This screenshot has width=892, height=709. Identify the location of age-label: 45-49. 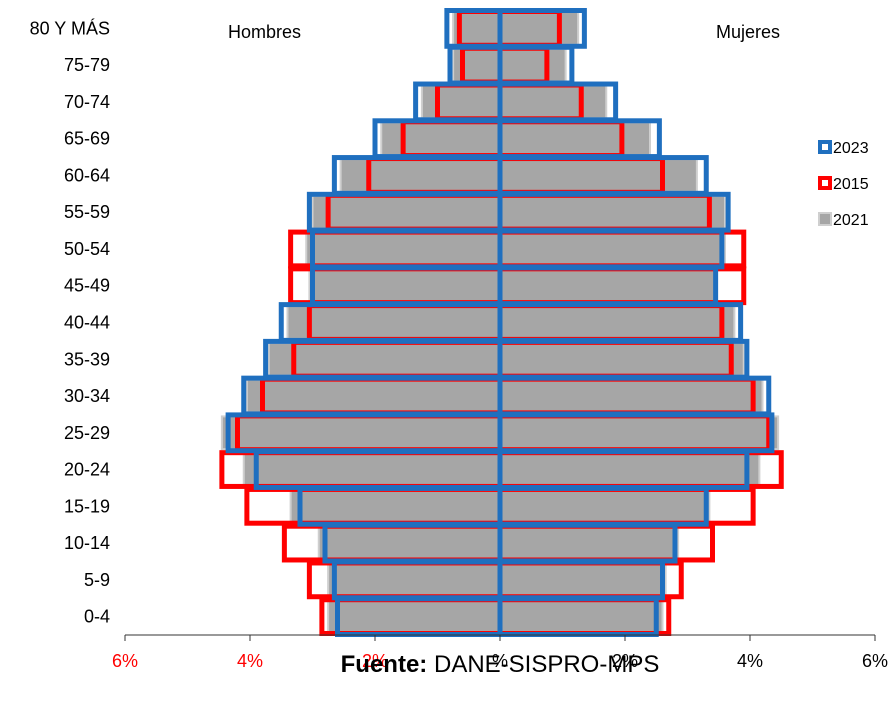
(87, 286).